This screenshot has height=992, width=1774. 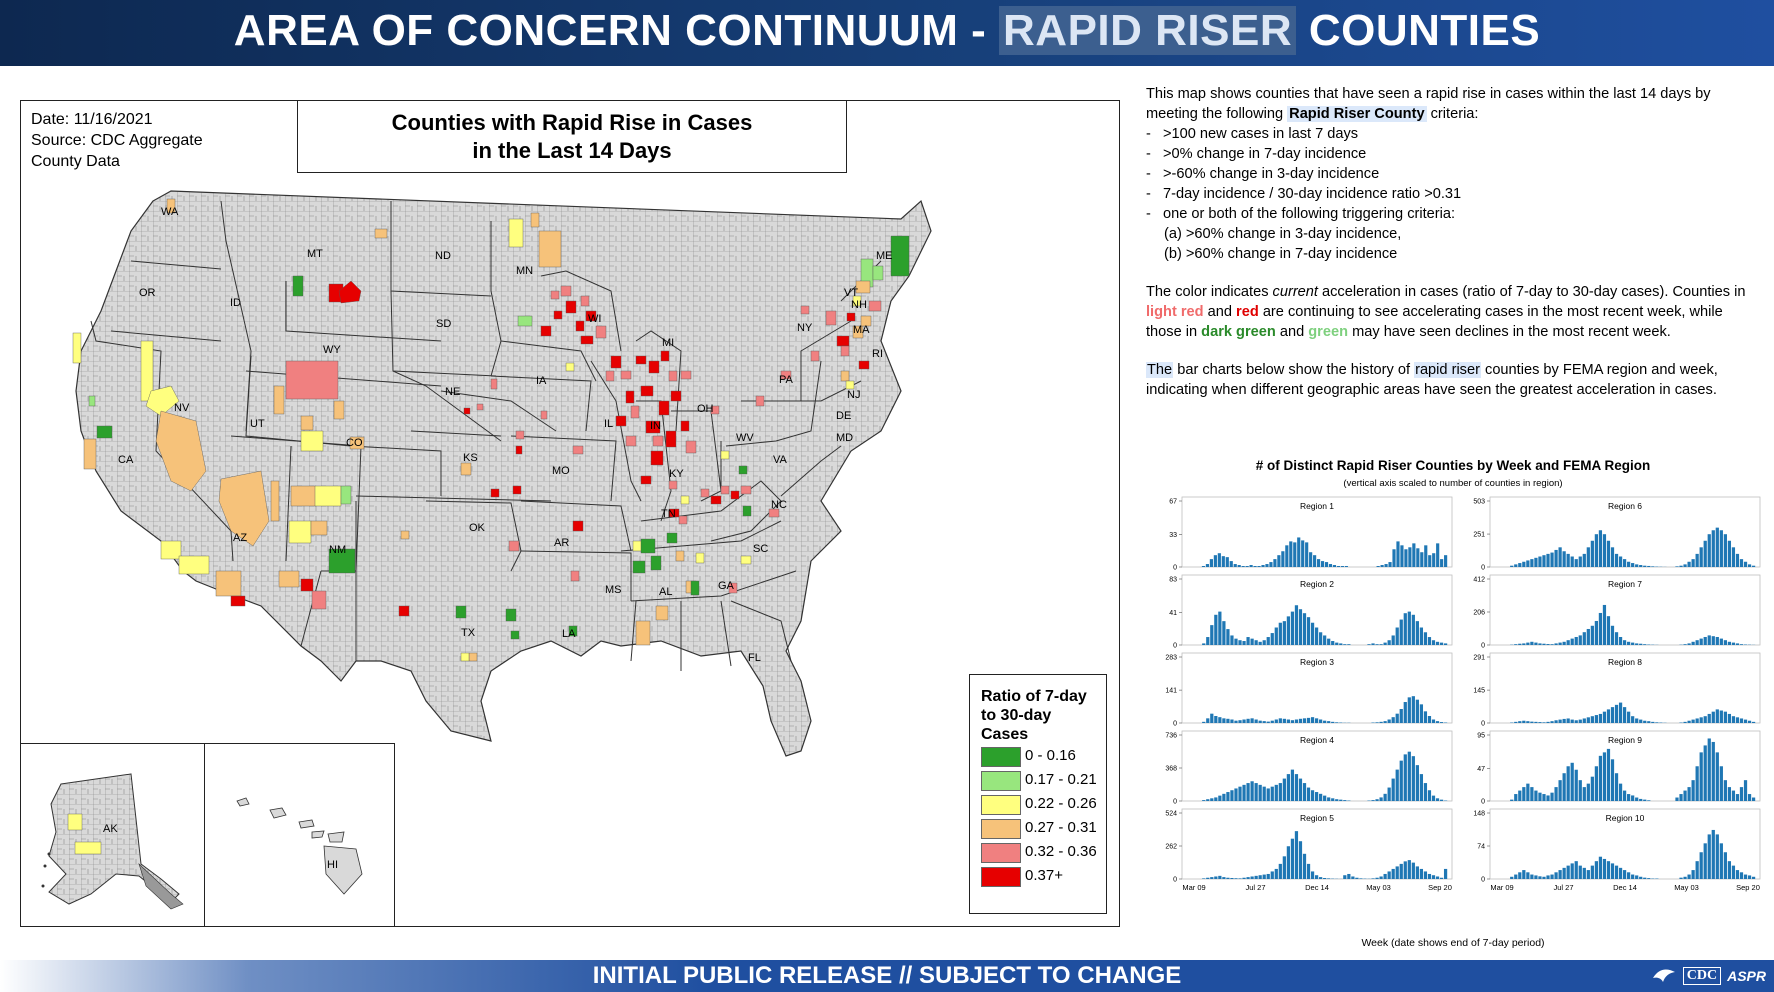 I want to click on x-tick-label: Dec 14, so click(x=1625, y=887).